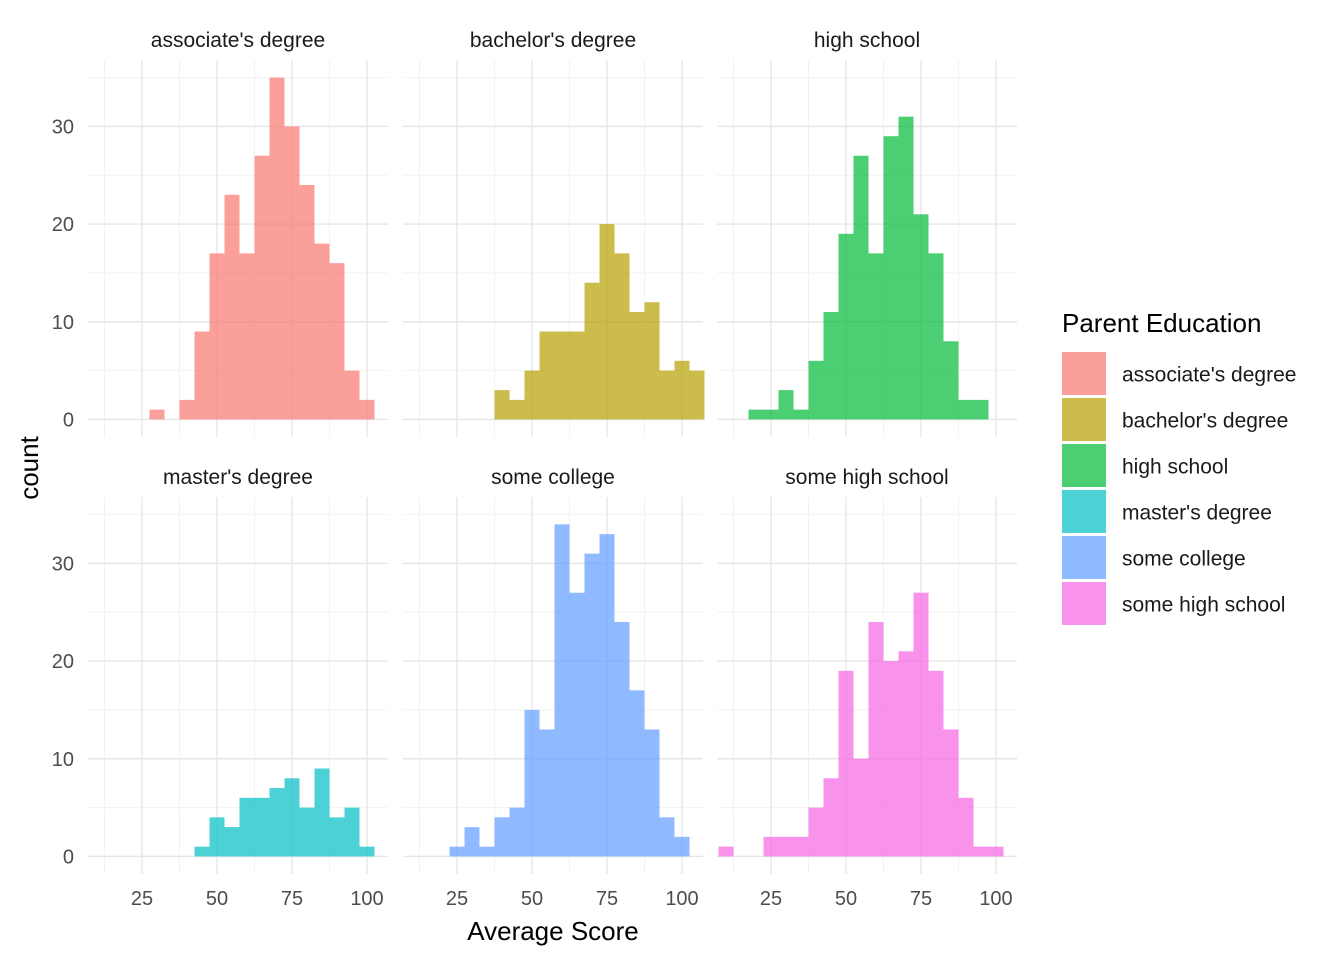  I want to click on facet-panel: master's degree, so click(238, 670).